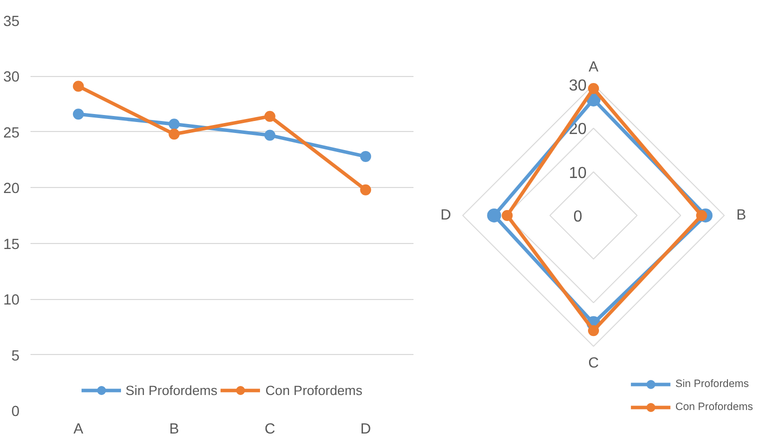 Image resolution: width=780 pixels, height=445 pixels. I want to click on x-tick-label: D, so click(365, 430).